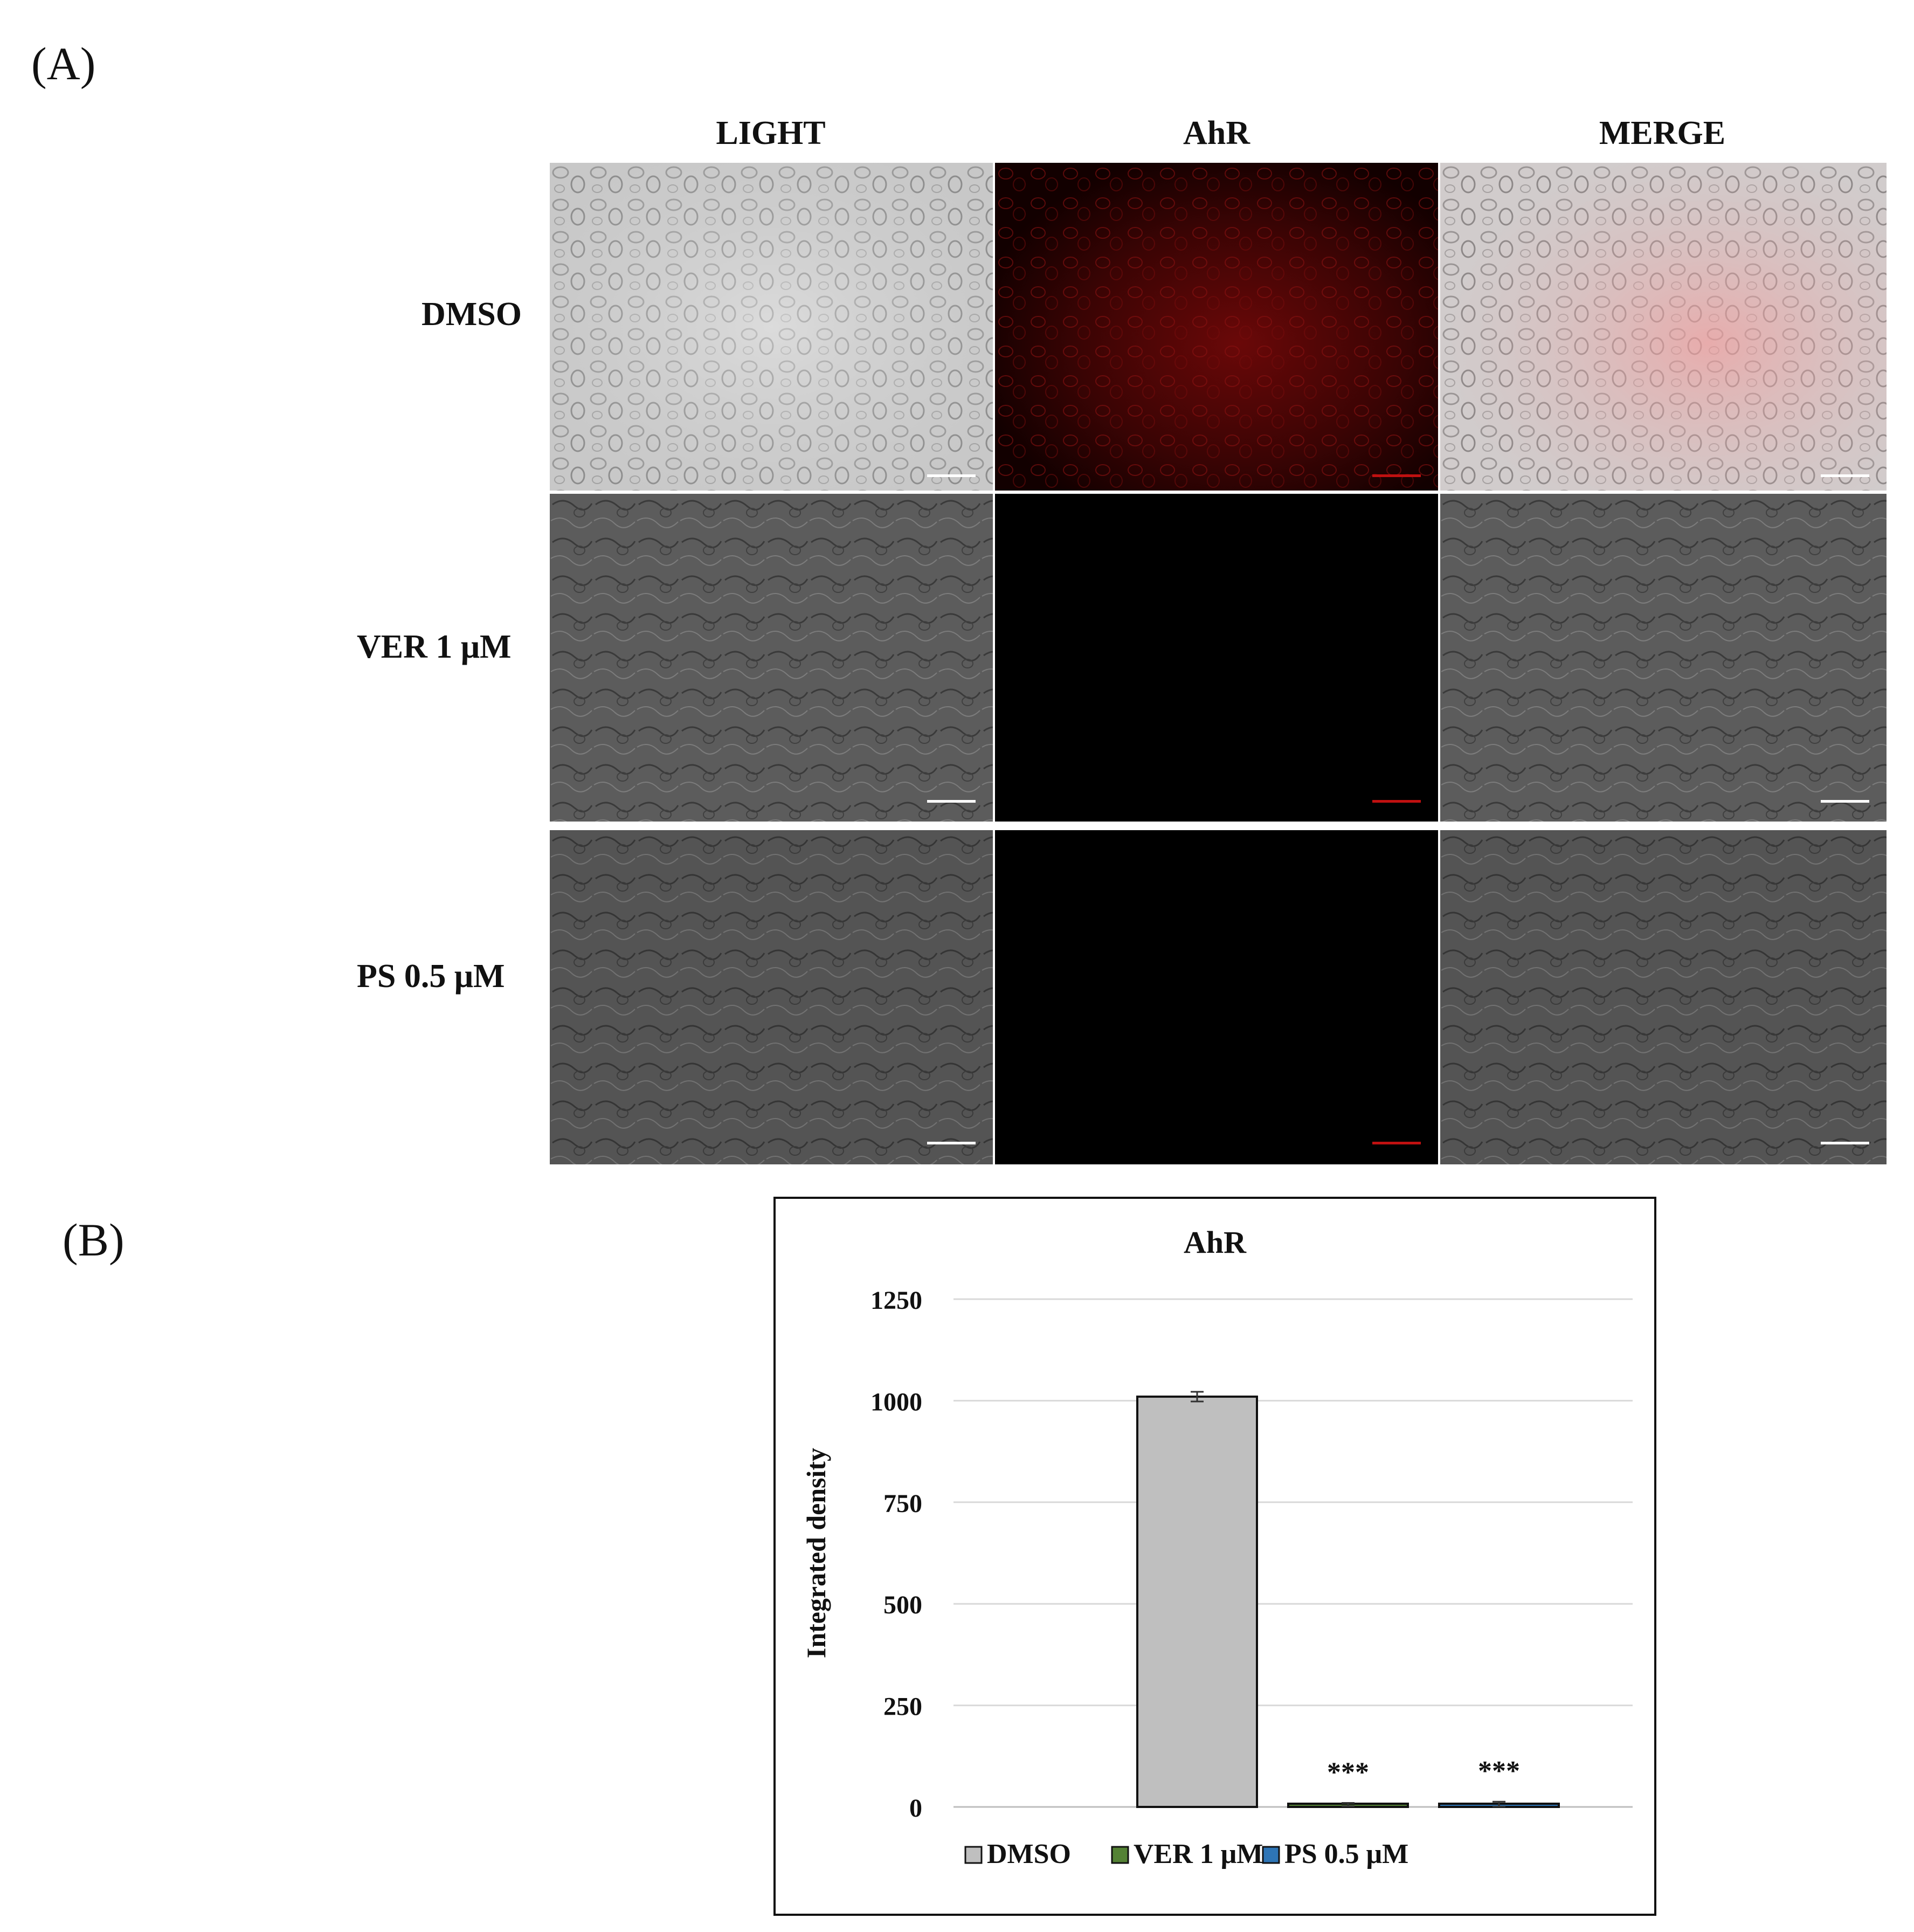 The image size is (1914, 1932). Describe the element at coordinates (771, 997) in the screenshot. I see `image-ps-light` at that location.